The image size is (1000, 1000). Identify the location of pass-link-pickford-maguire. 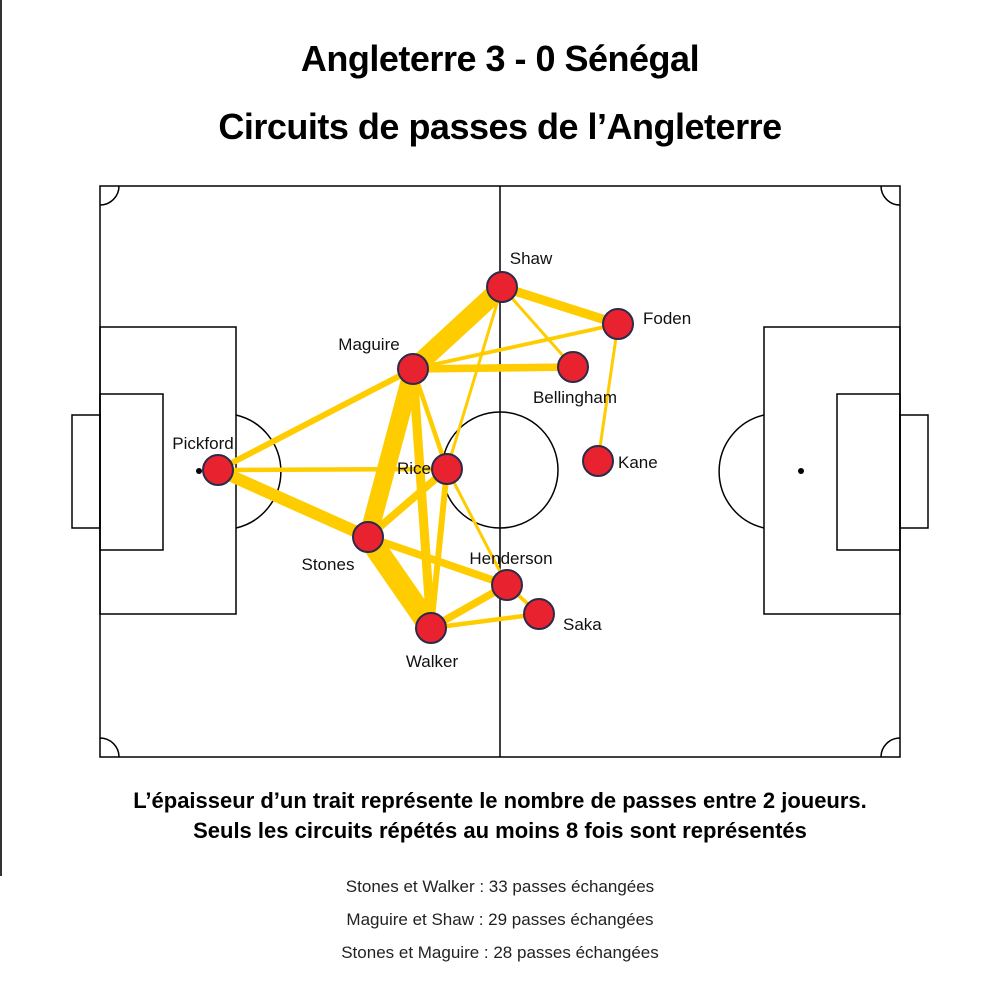
(315, 419).